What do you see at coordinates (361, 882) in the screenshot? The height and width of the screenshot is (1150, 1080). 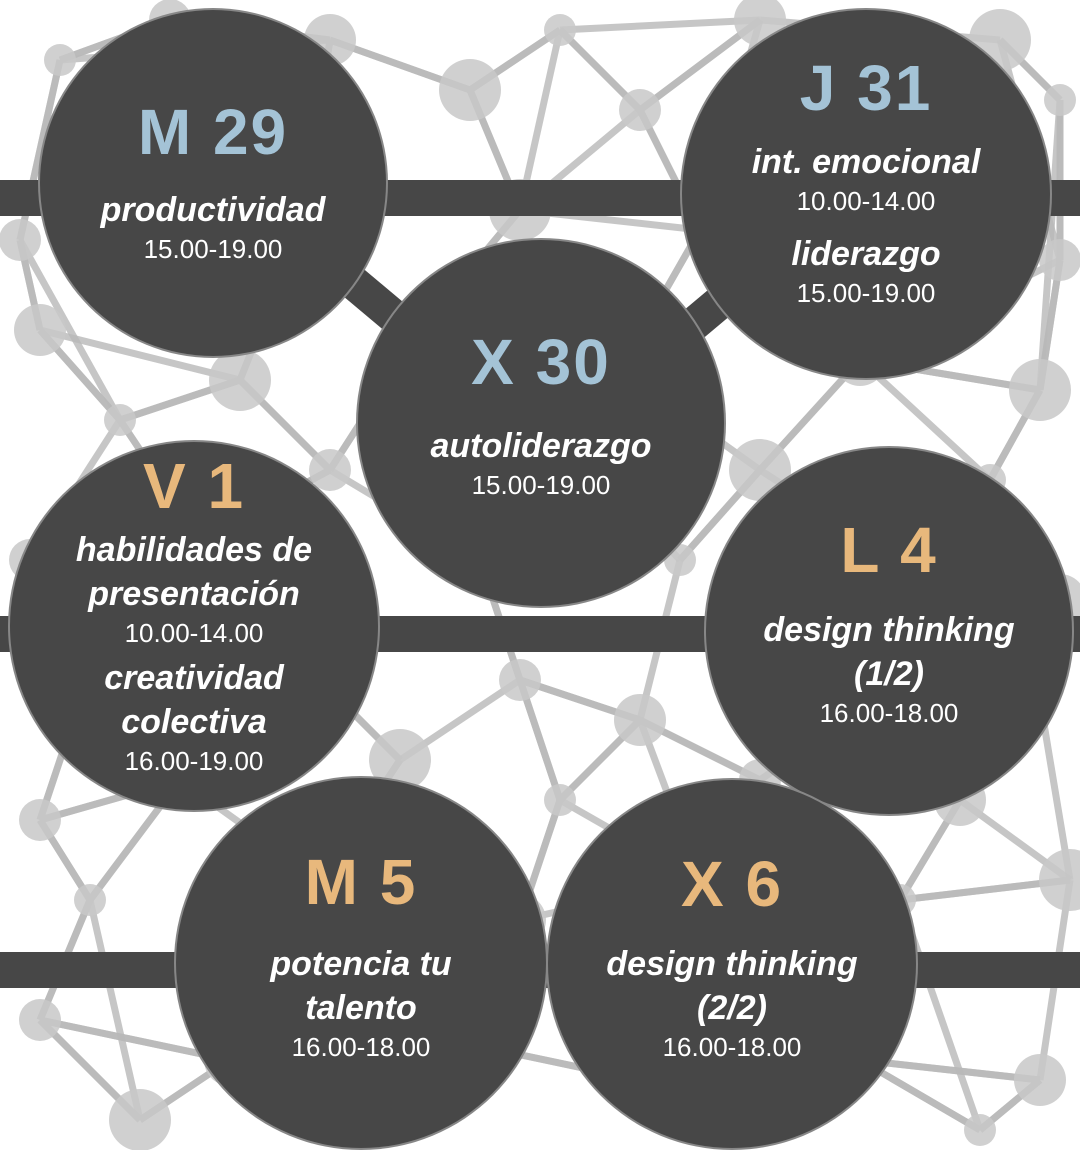 I see `session-day: M 5` at bounding box center [361, 882].